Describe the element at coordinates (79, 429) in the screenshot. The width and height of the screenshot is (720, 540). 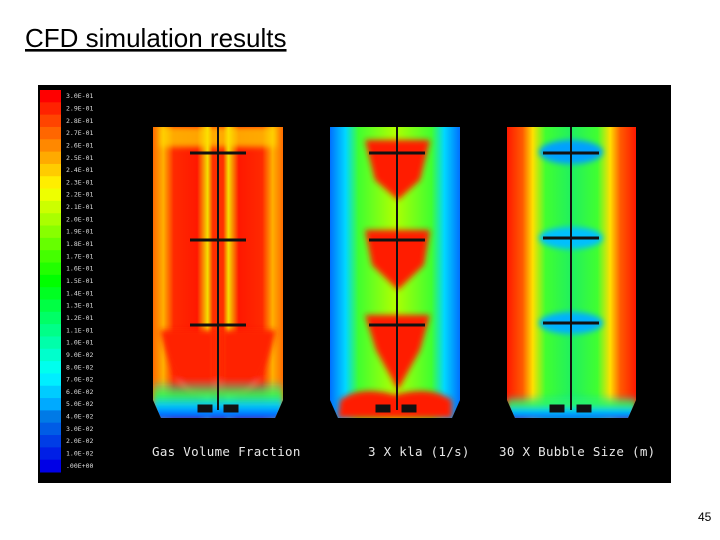
I see `colorbar-label: 3.0E-02` at that location.